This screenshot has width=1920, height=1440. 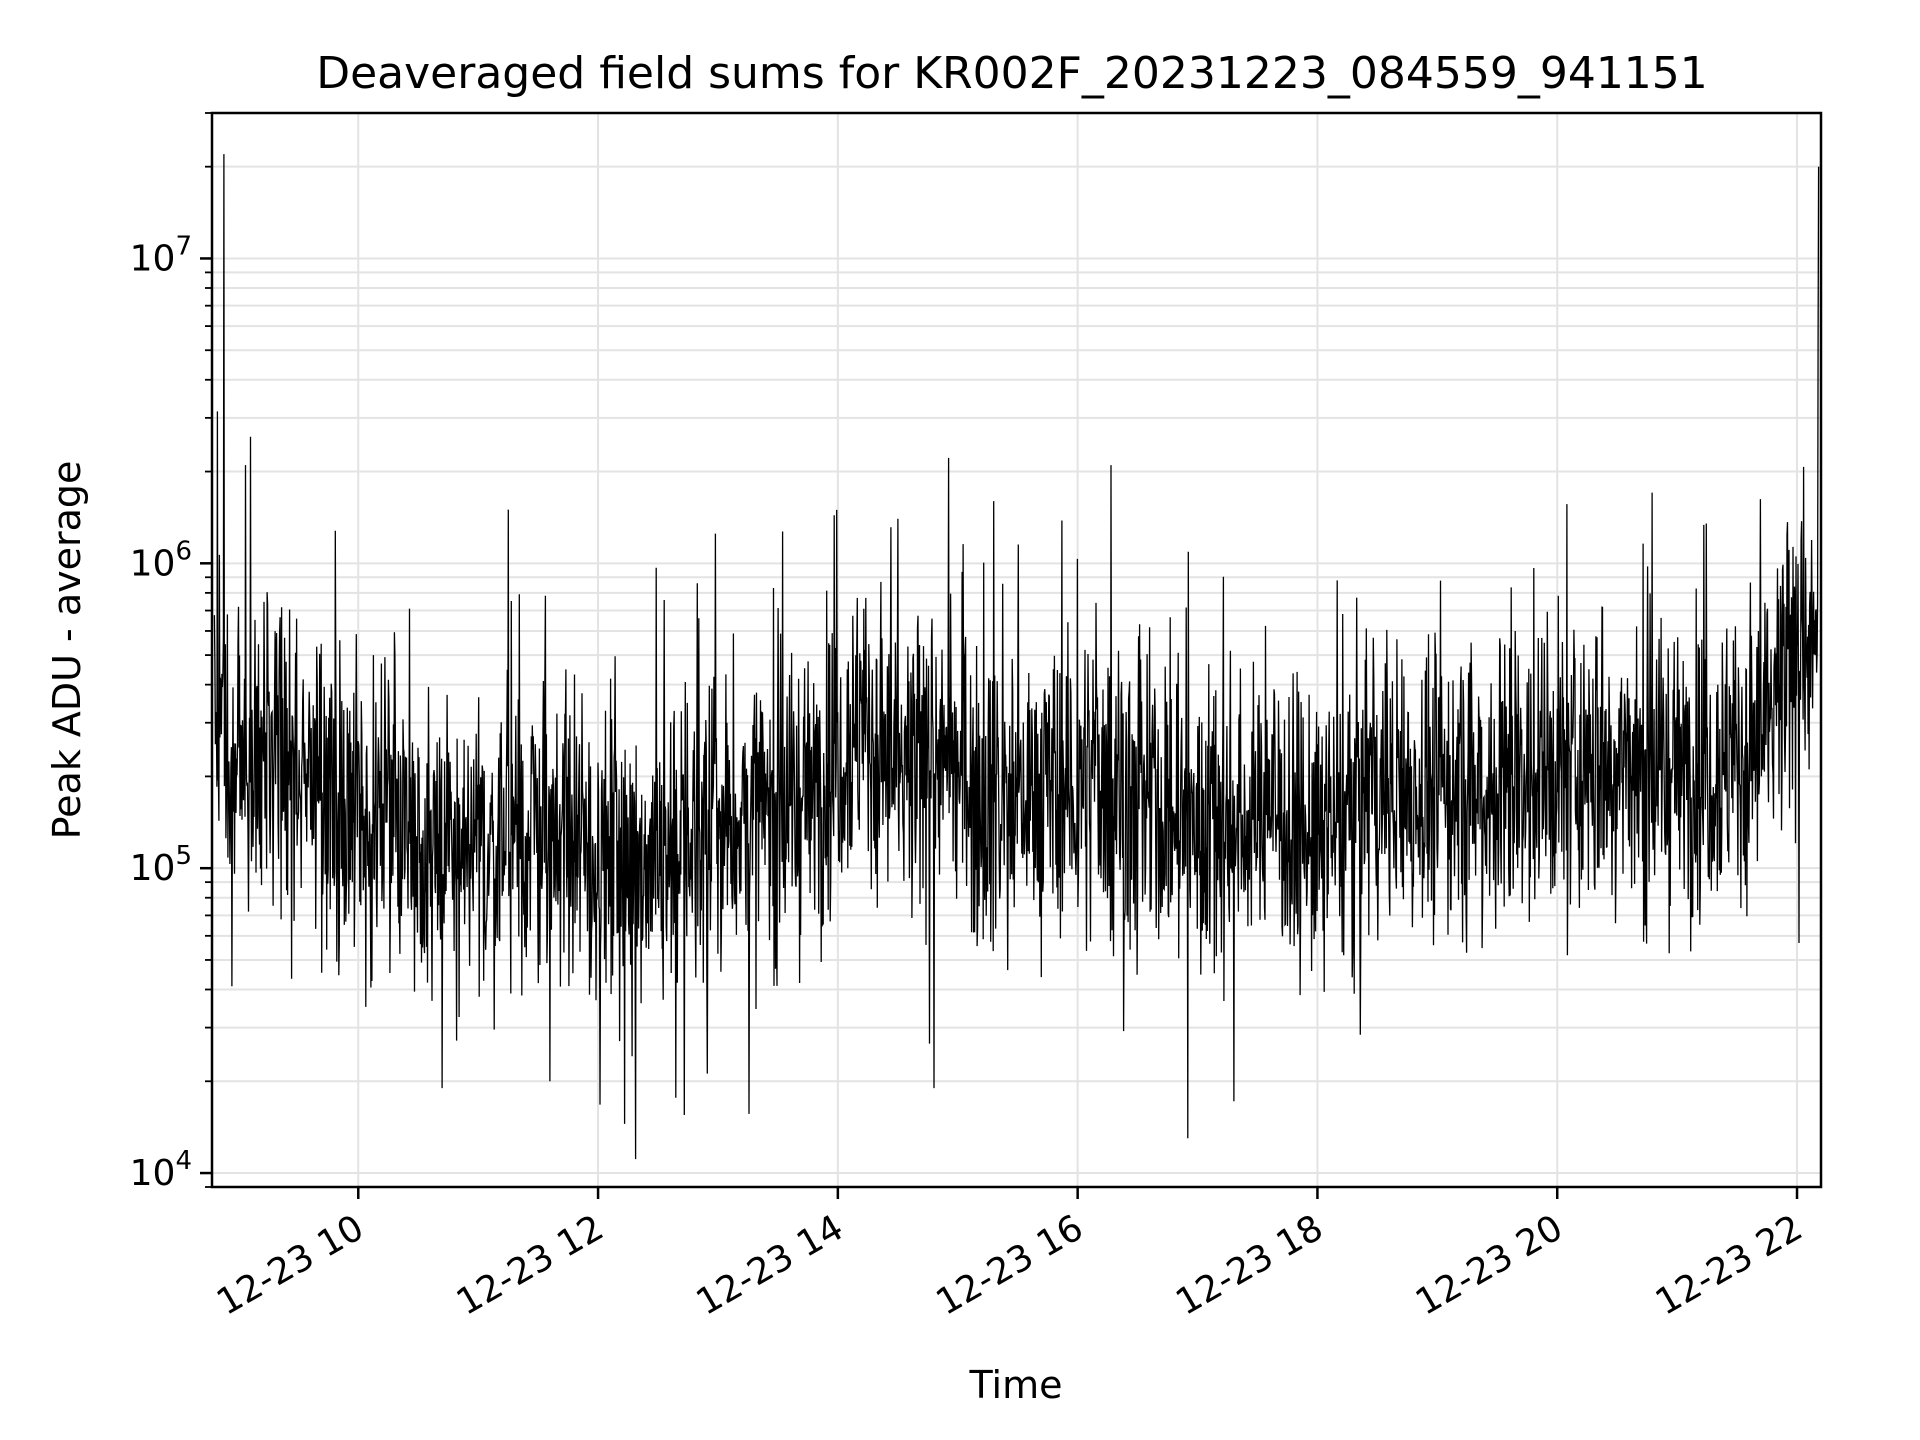 What do you see at coordinates (161, 255) in the screenshot?
I see `y-tick-label: 10⁷` at bounding box center [161, 255].